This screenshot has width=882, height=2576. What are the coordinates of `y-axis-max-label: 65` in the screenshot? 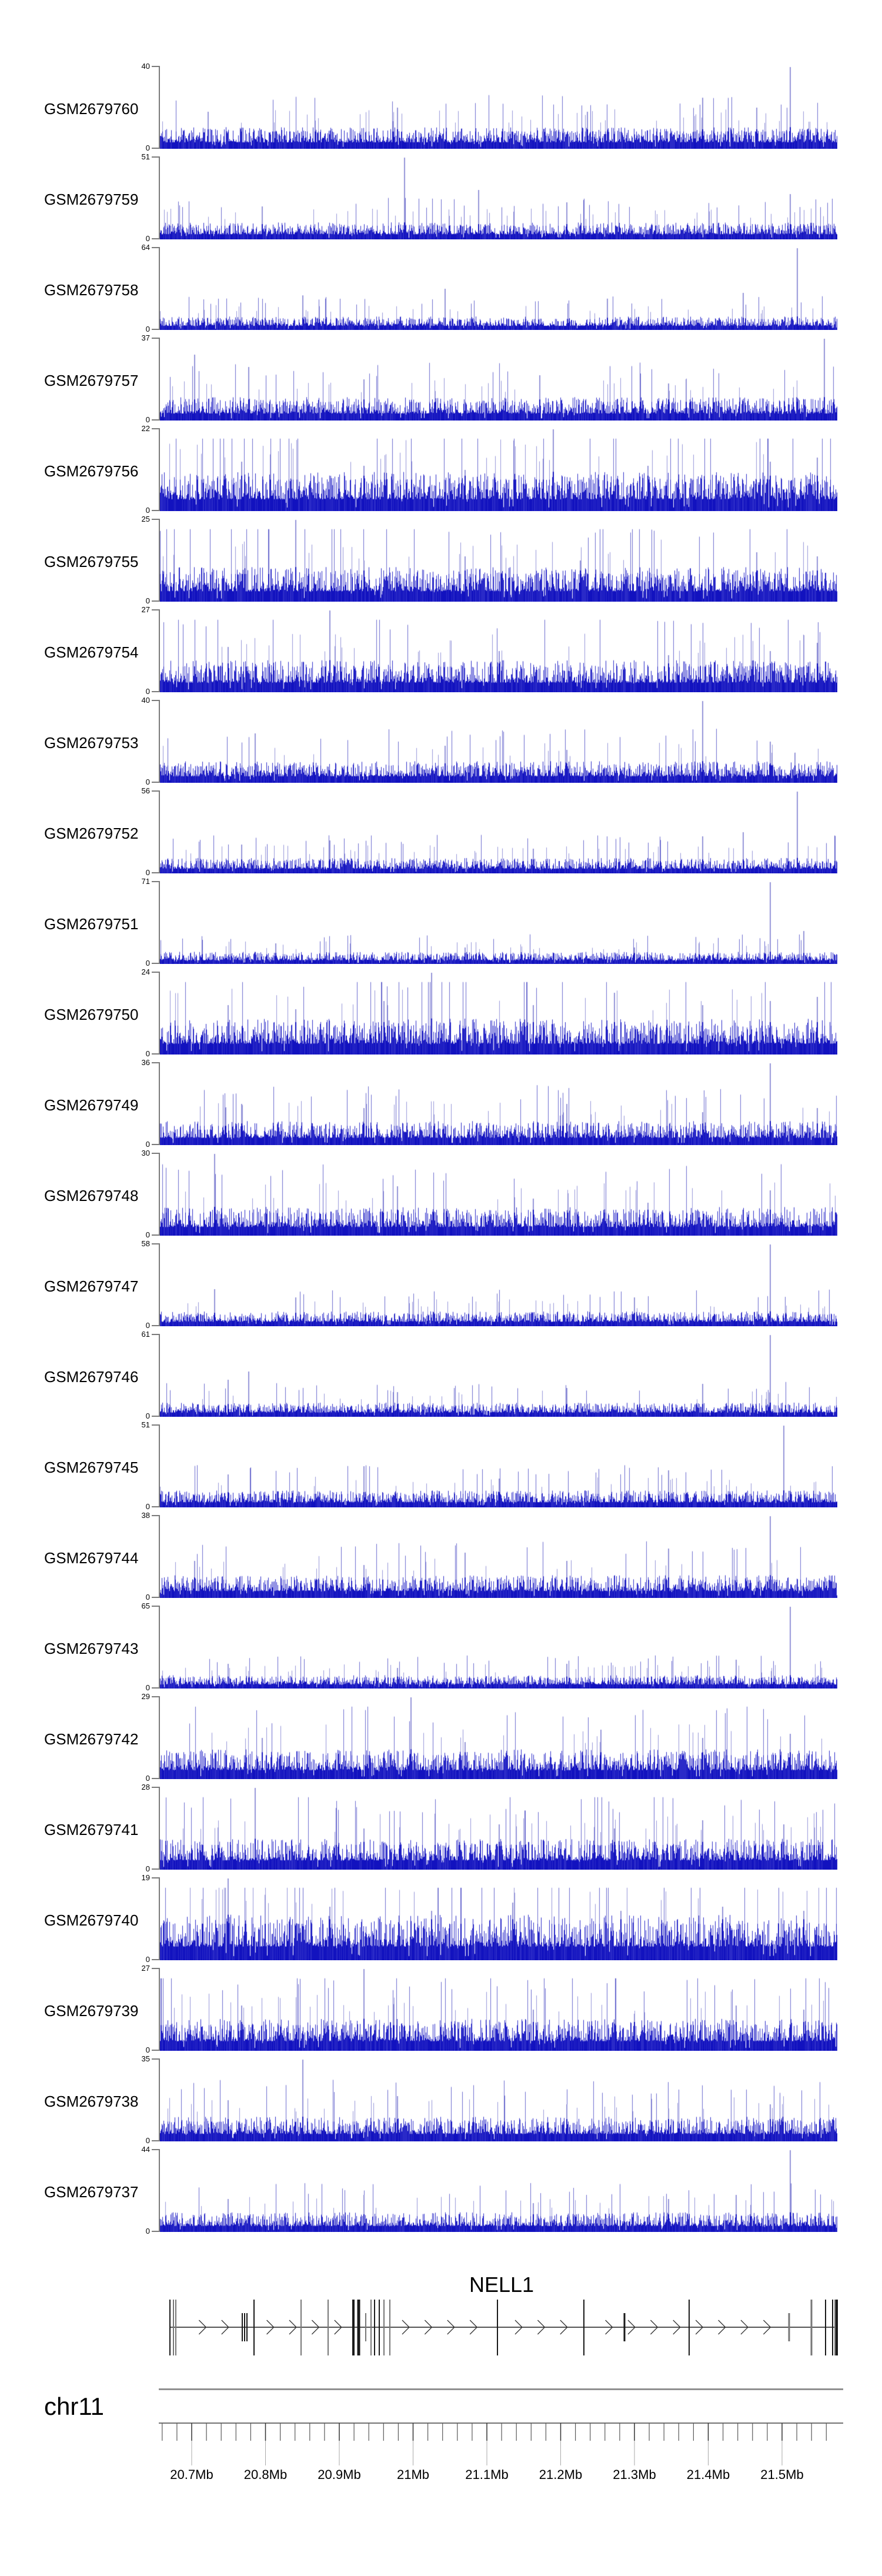 It's located at (145, 1605).